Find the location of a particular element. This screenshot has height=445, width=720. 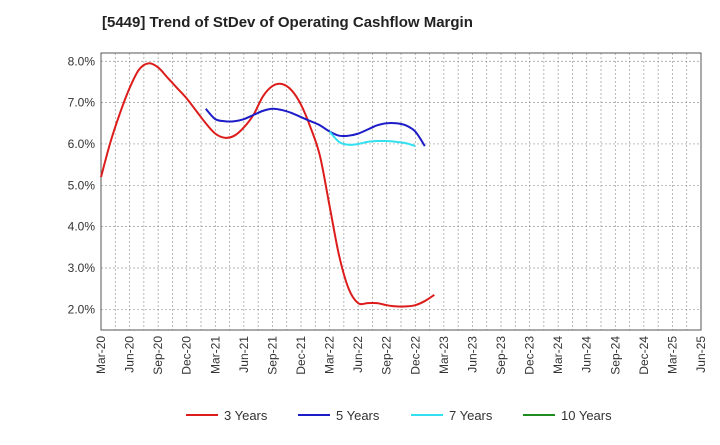

x-tick-label: Mar-22 is located at coordinates (330, 355).